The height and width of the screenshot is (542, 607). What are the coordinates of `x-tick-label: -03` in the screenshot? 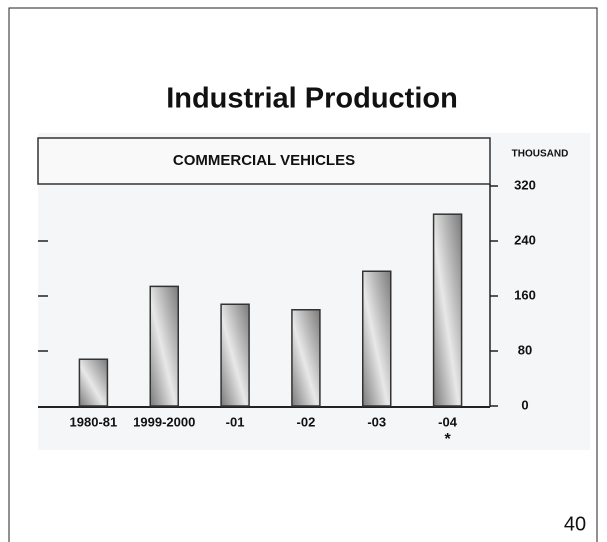 It's located at (376, 421).